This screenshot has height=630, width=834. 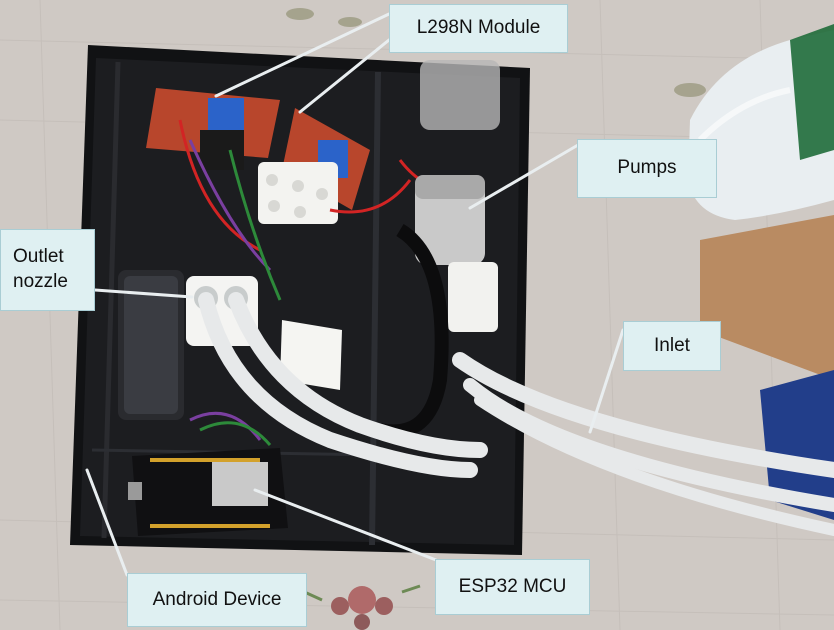 I want to click on label-l298n-text: L298N Module, so click(x=478, y=28).